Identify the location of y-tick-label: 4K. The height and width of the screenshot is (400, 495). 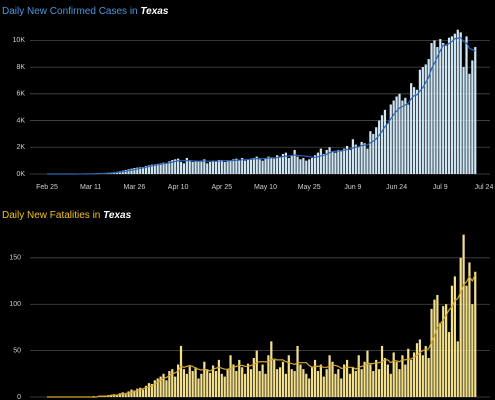
(20, 120).